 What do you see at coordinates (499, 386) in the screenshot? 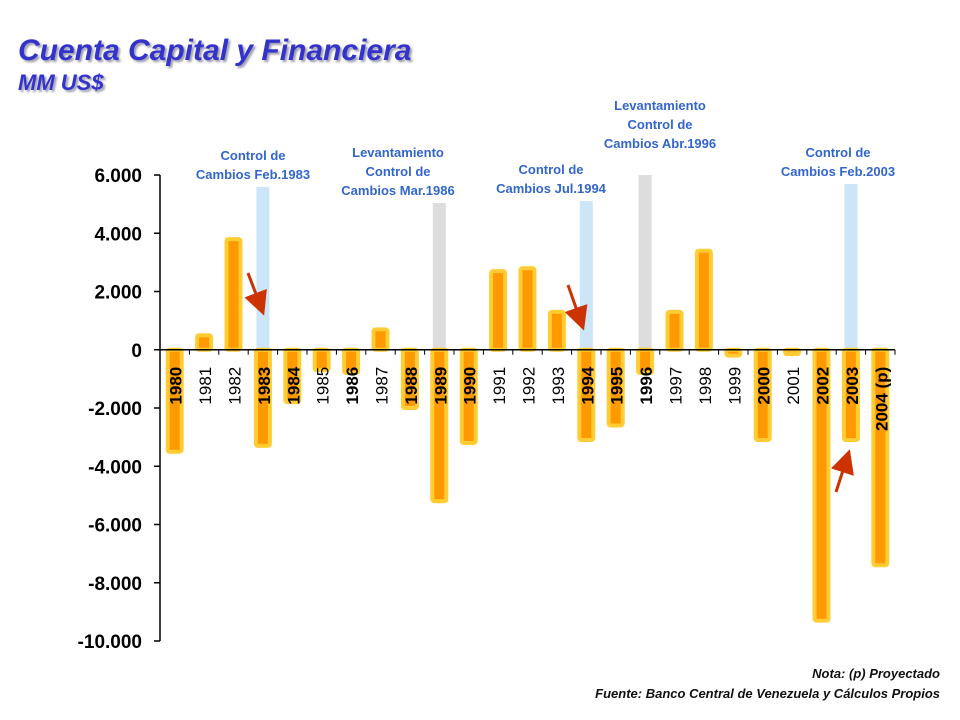
I see `x-tick-label: 1991` at bounding box center [499, 386].